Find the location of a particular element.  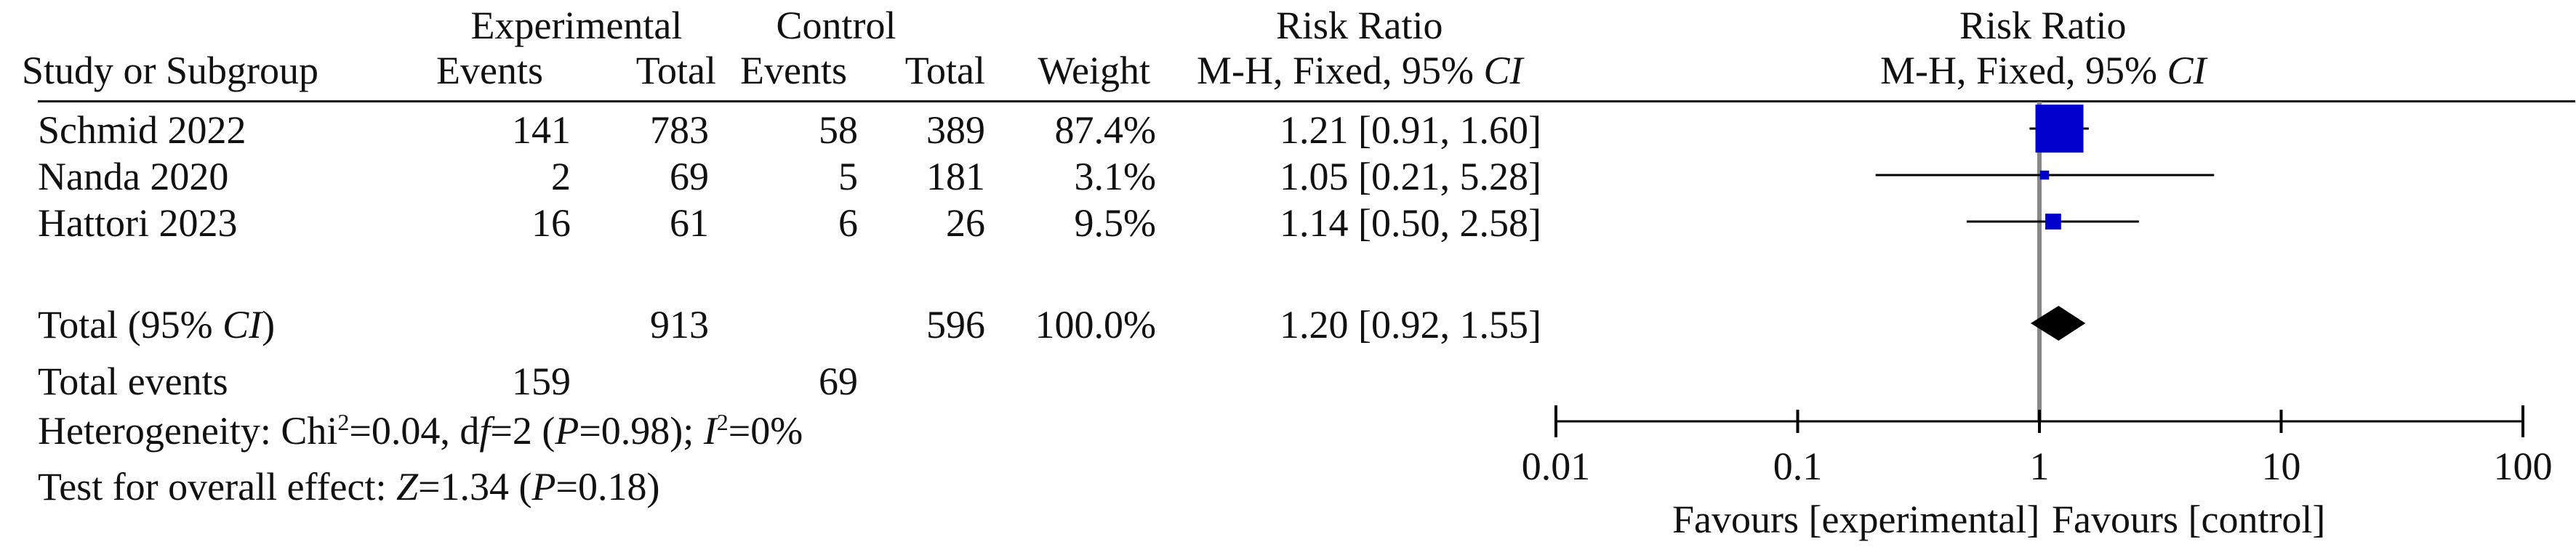

x-tick-label: 0.1 is located at coordinates (1798, 466).